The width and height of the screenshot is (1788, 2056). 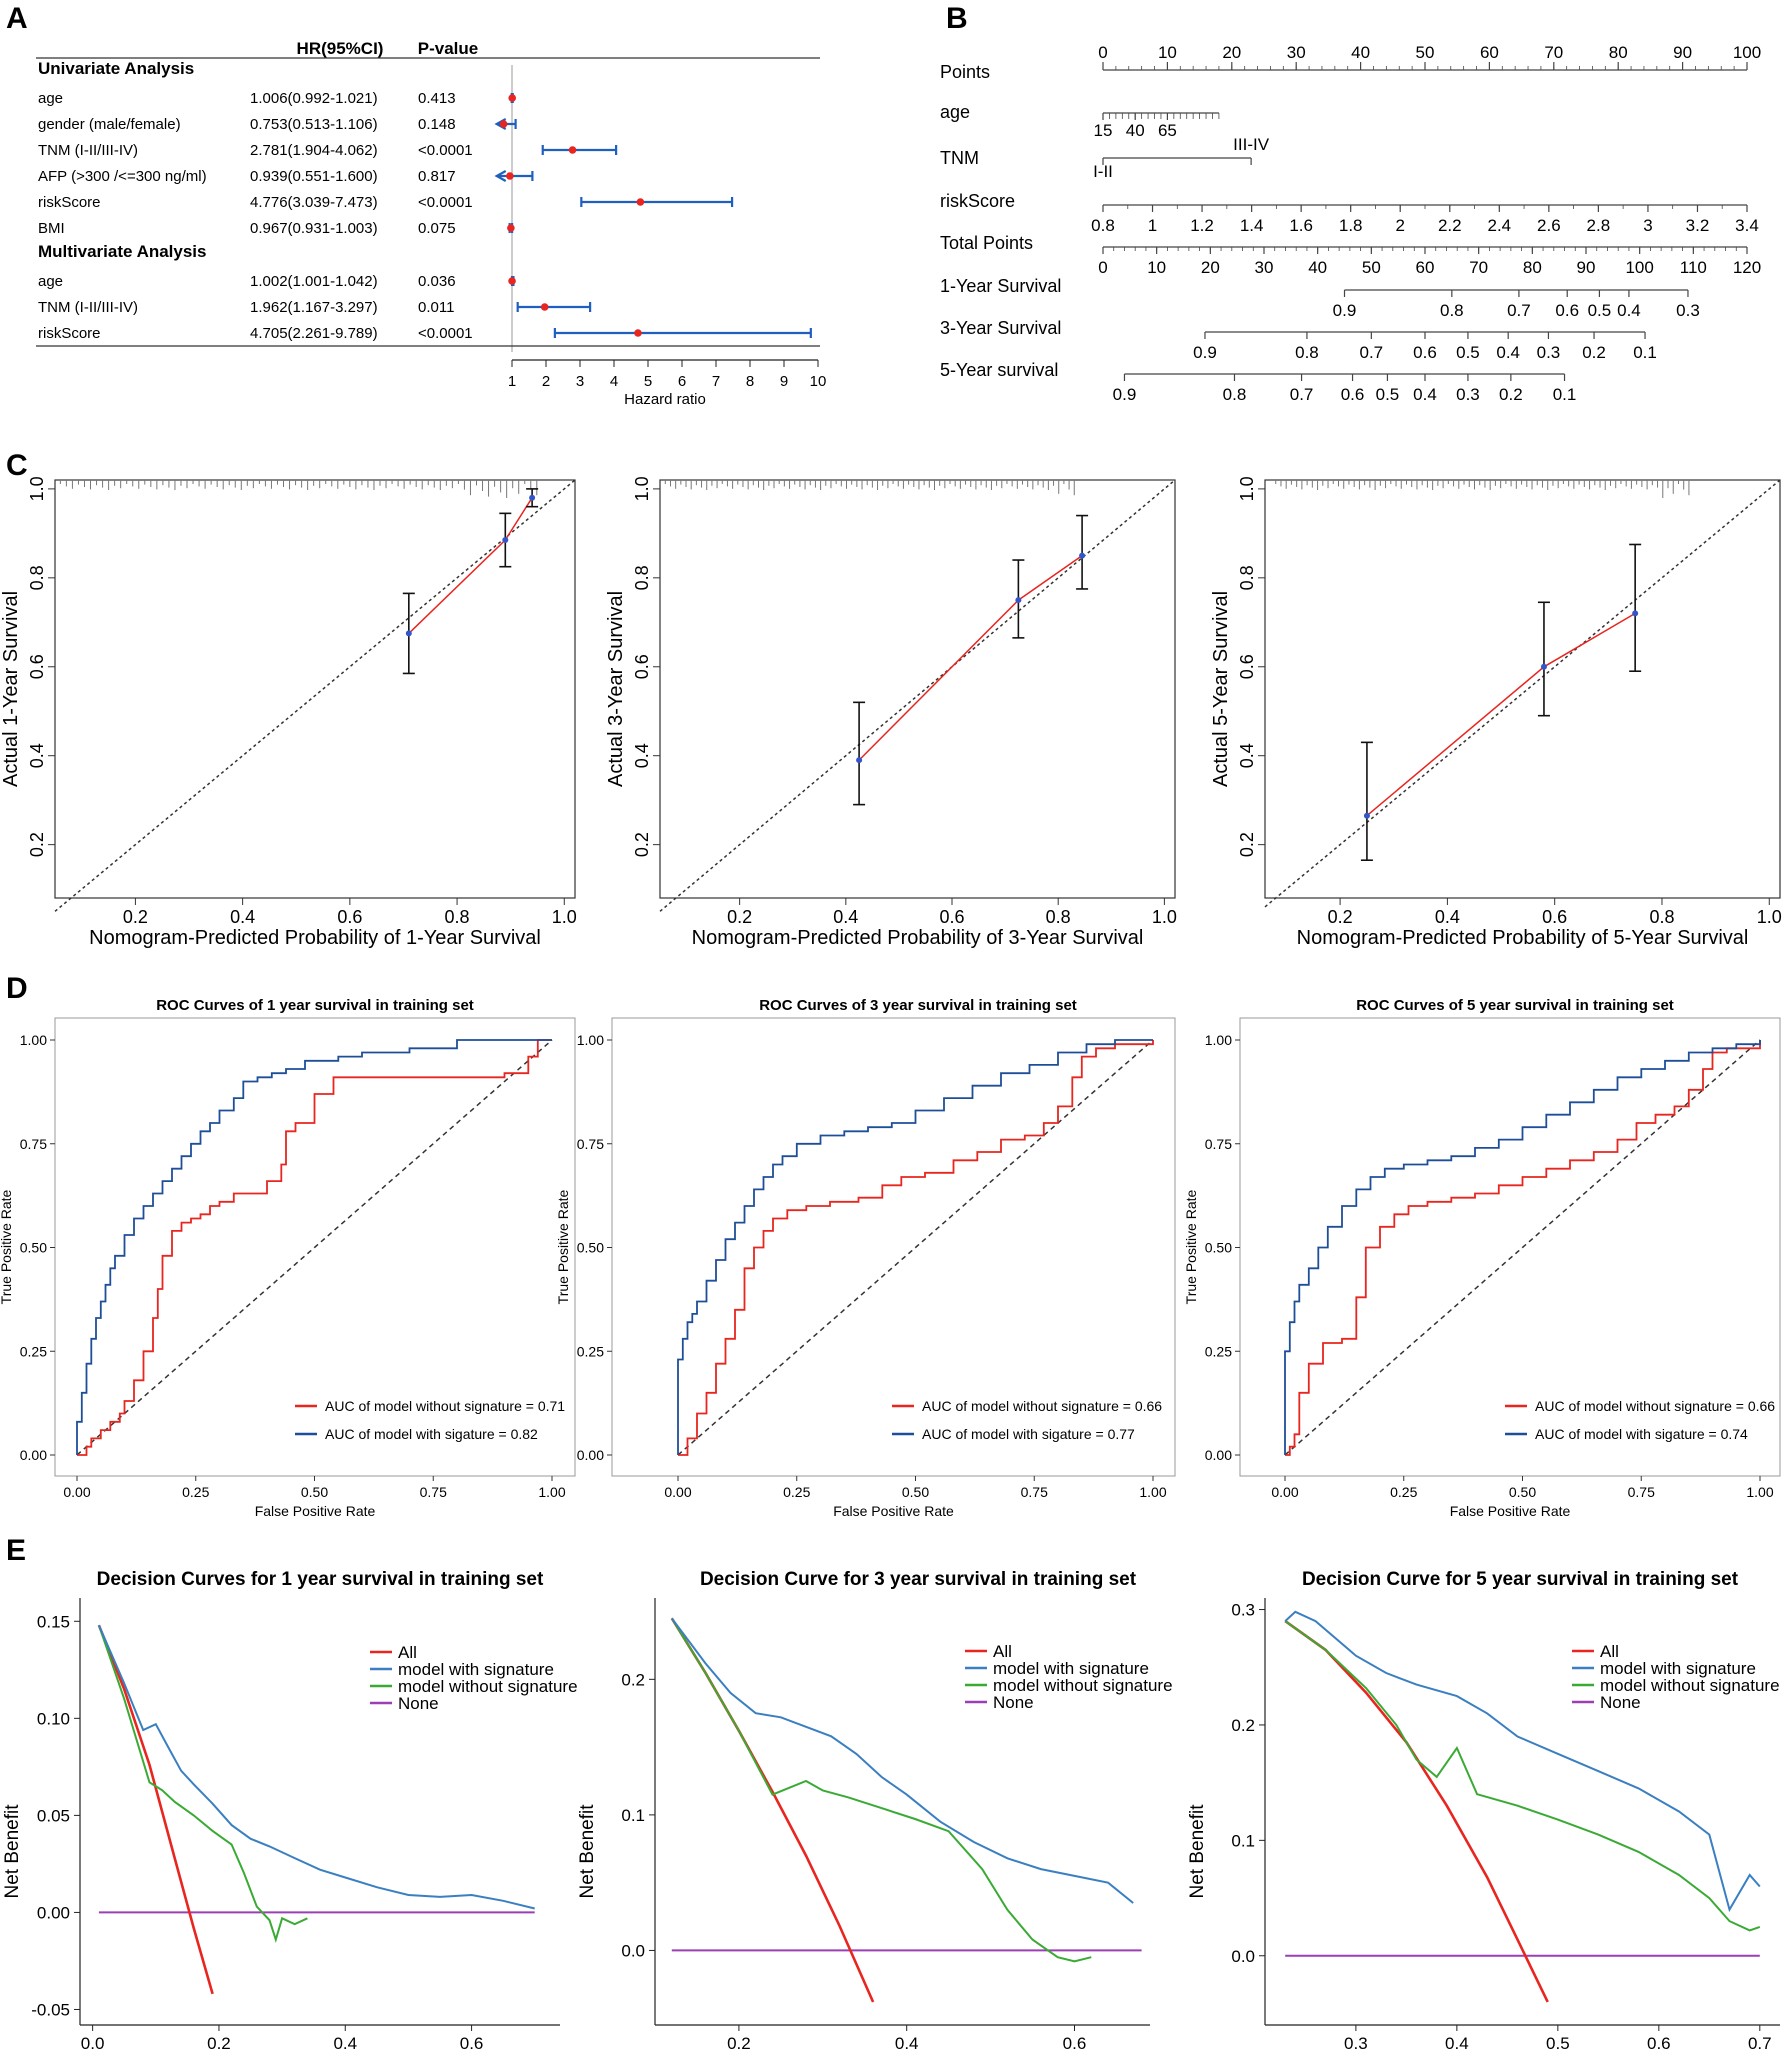 I want to click on forest-x-tick-label: 5, so click(x=648, y=381).